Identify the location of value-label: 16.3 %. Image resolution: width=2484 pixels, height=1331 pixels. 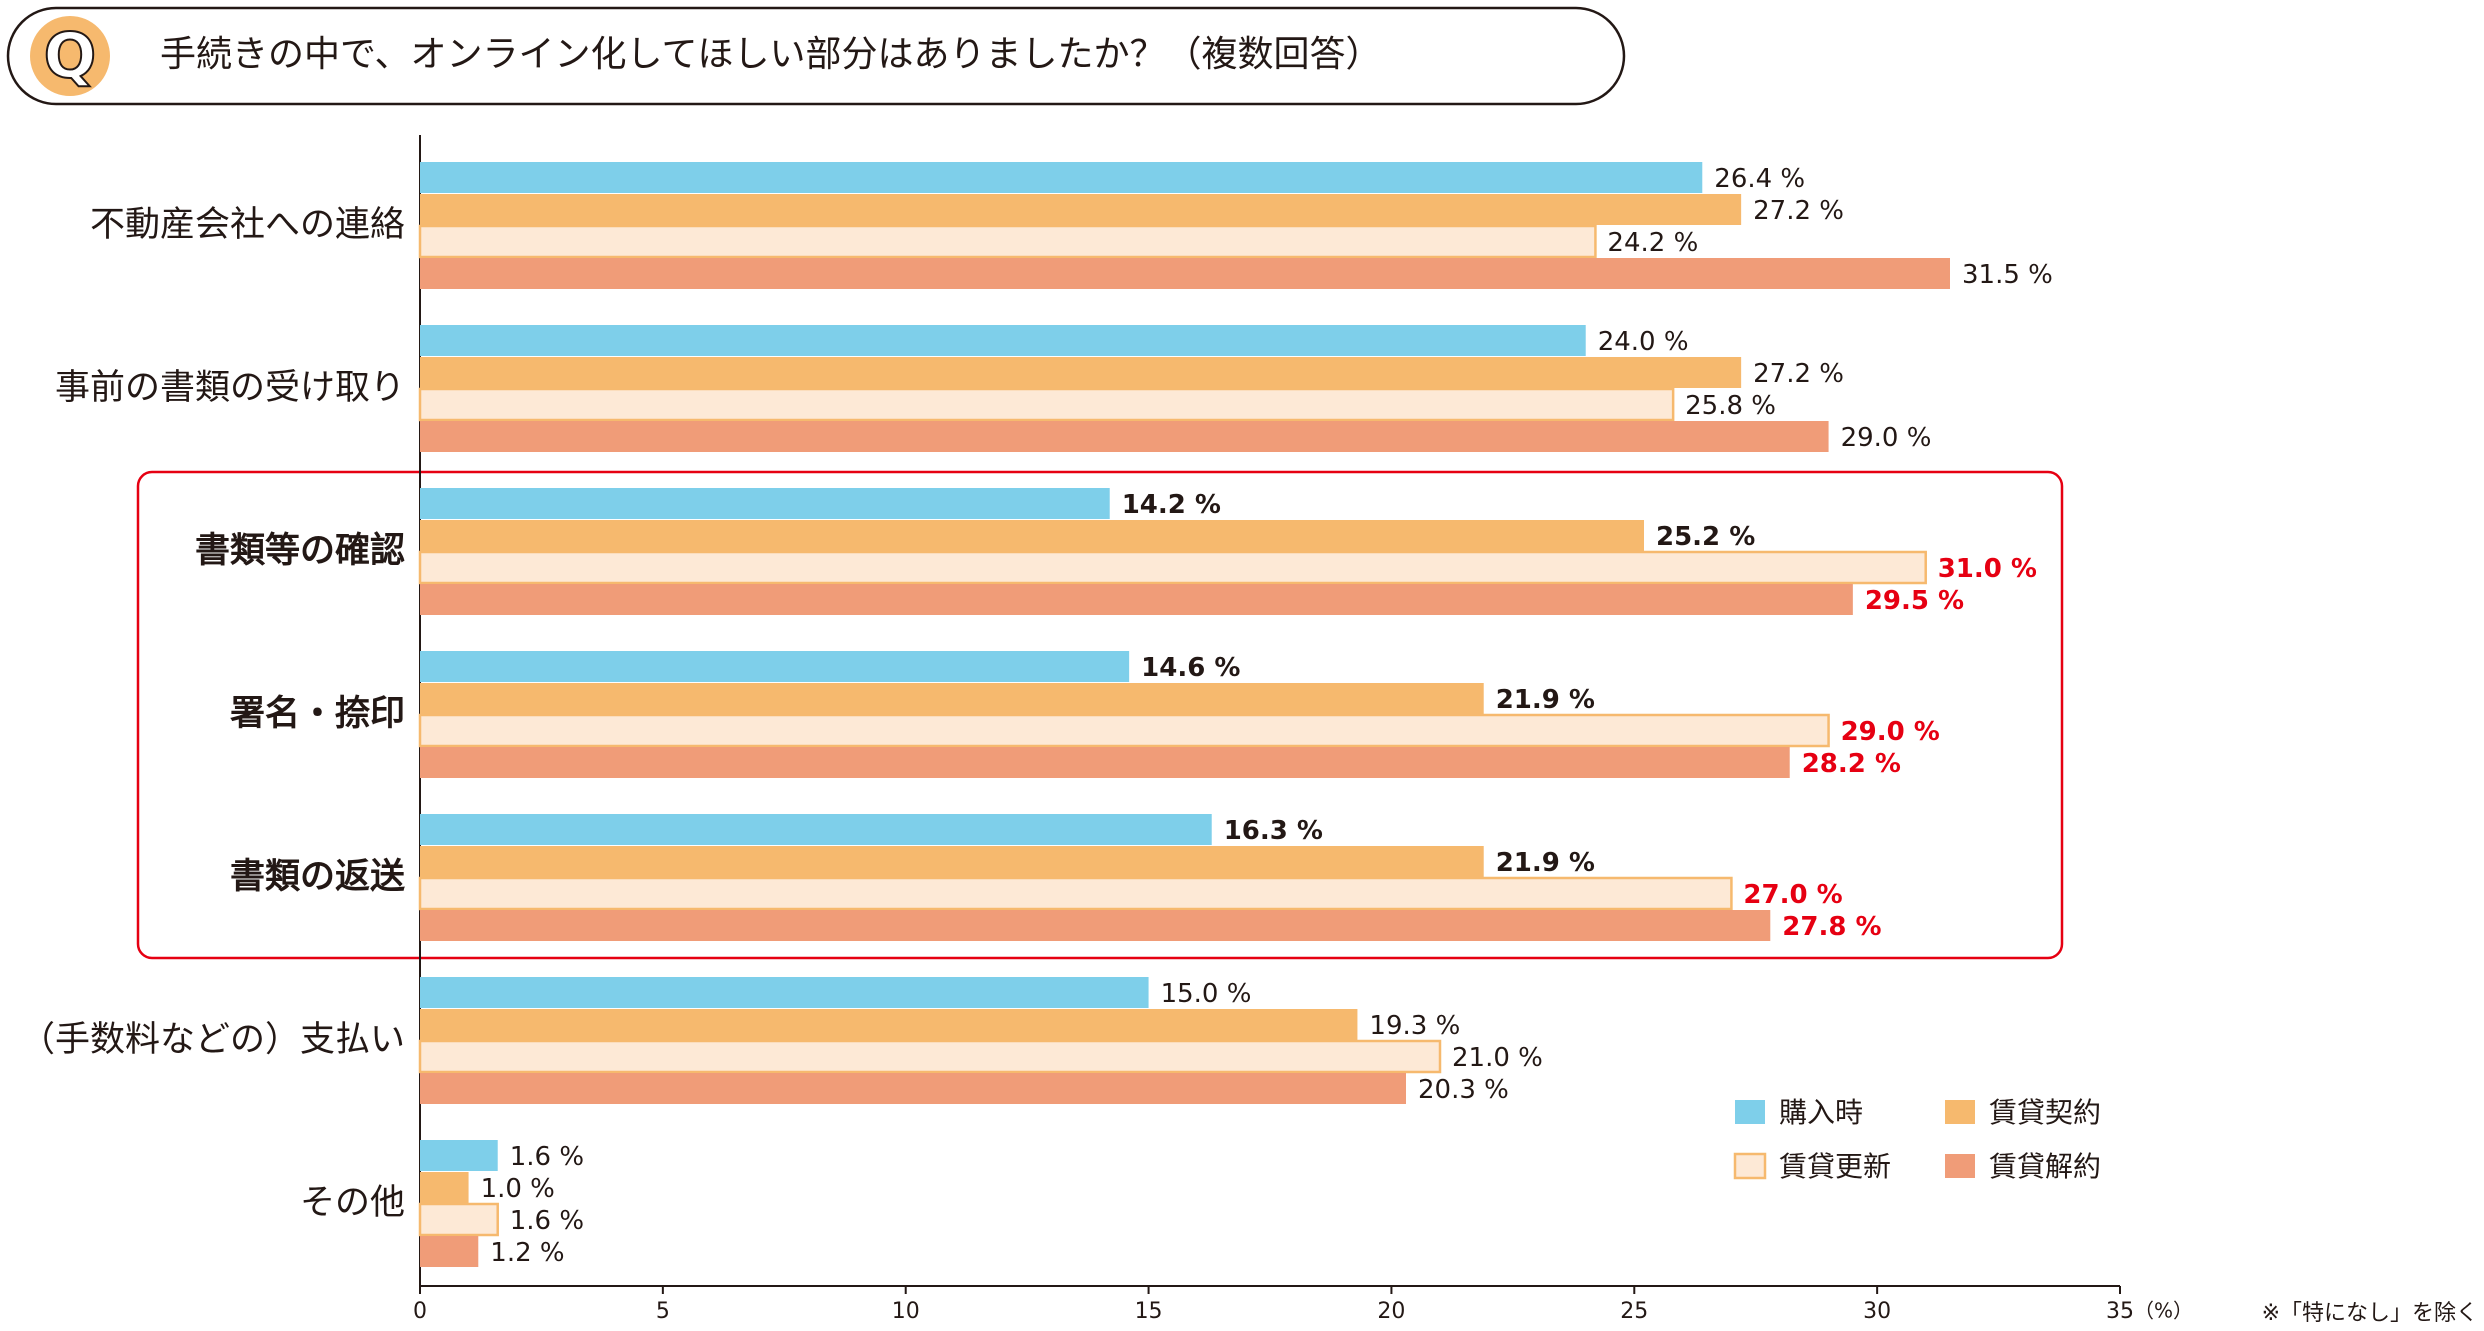
(1273, 831).